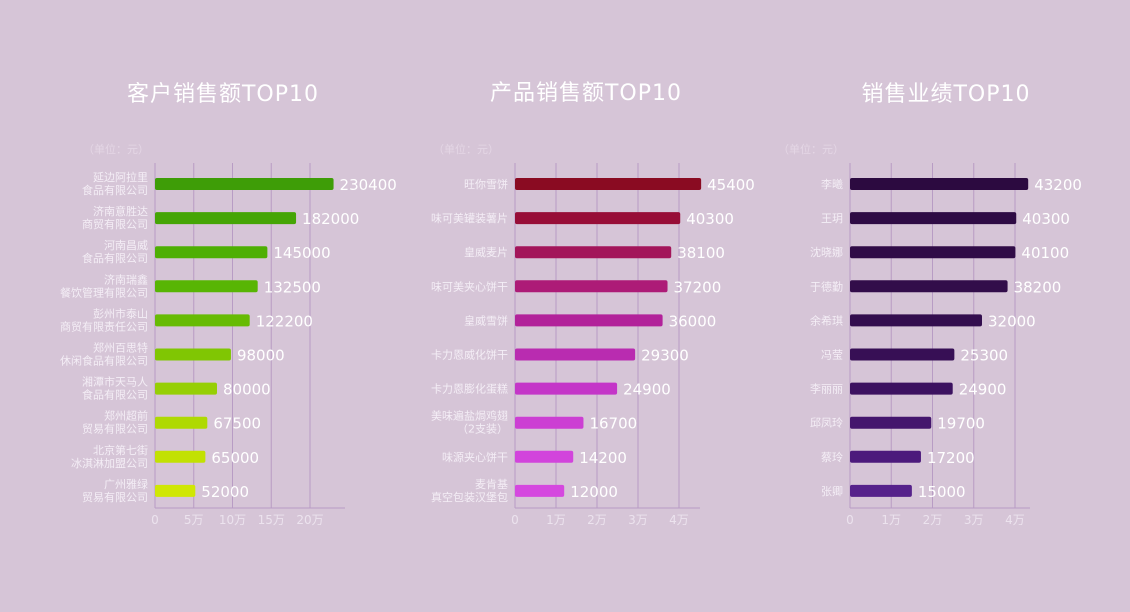 The height and width of the screenshot is (612, 1130). I want to click on category-label: 河南昌威食品有限公司, so click(115, 252).